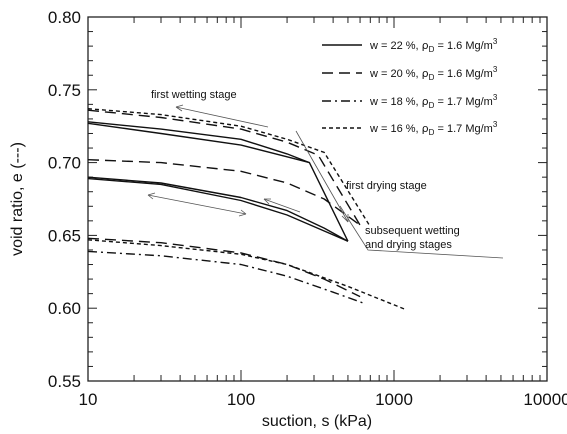  I want to click on subsequent-double-arrow-heads, so click(197, 204).